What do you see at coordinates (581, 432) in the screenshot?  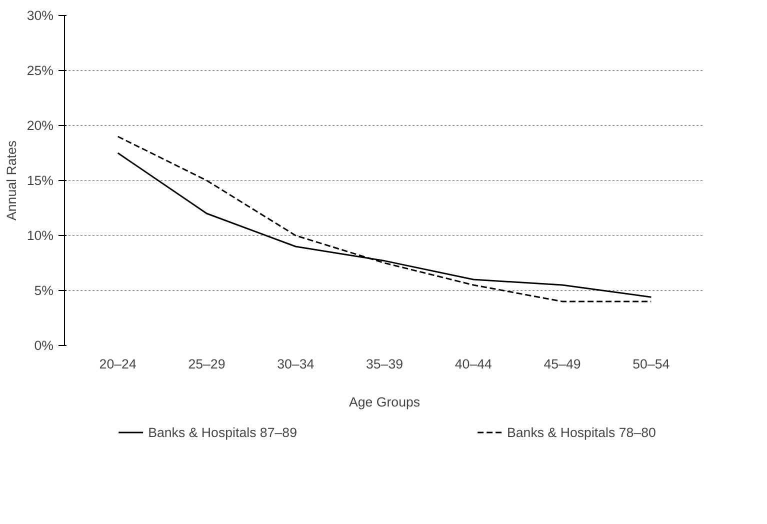 I see `legend-label: Banks & Hospitals 78–80` at bounding box center [581, 432].